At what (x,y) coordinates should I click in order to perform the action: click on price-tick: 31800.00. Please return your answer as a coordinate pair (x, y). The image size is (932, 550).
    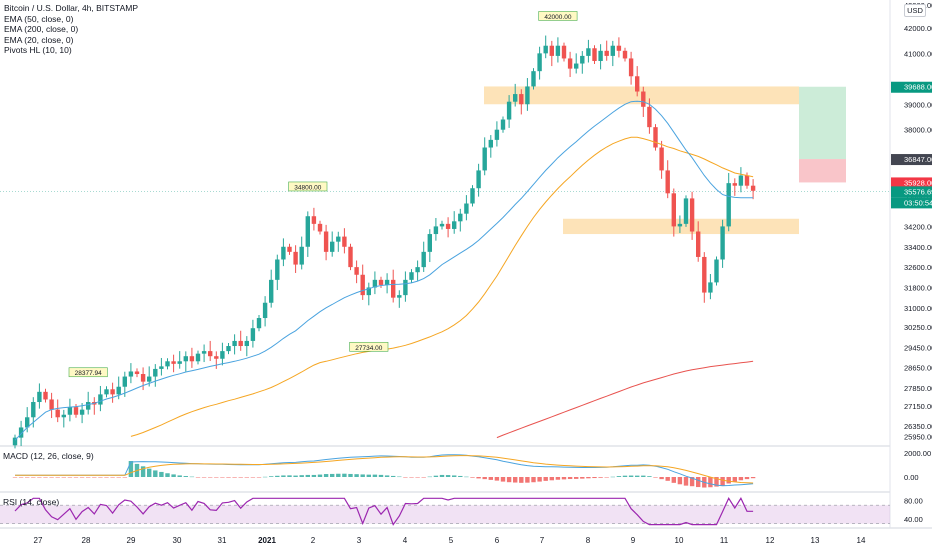
    Looking at the image, I should click on (918, 287).